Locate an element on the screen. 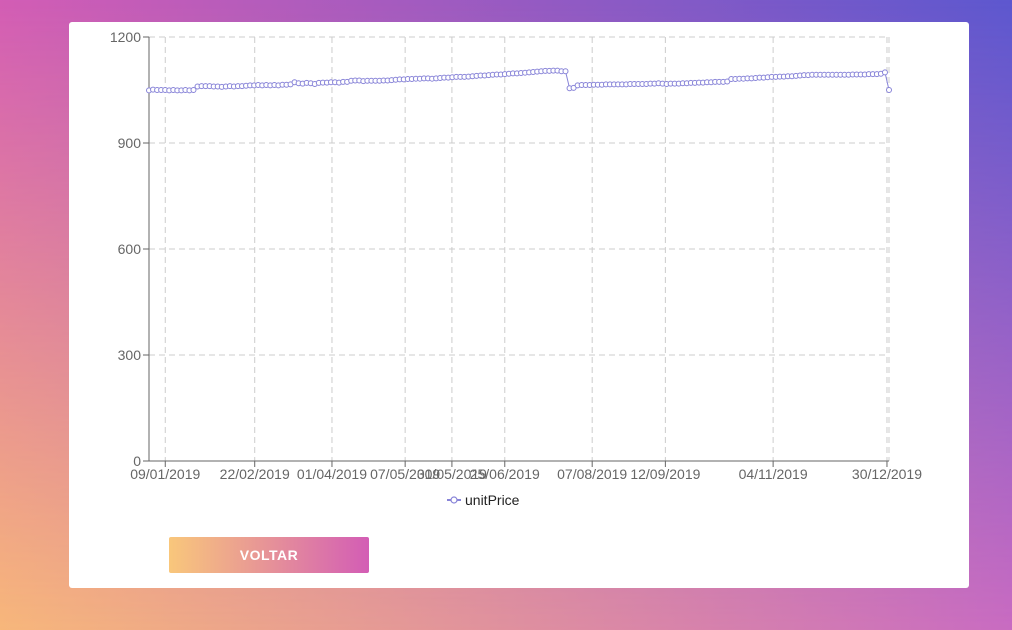  chart-series is located at coordinates (519, 80).